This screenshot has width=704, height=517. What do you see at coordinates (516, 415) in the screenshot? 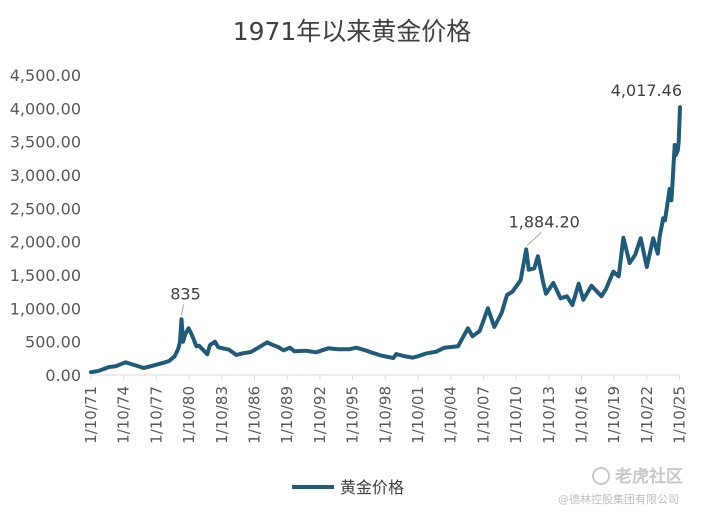
I see `x-tick-label: 1/10/10` at bounding box center [516, 415].